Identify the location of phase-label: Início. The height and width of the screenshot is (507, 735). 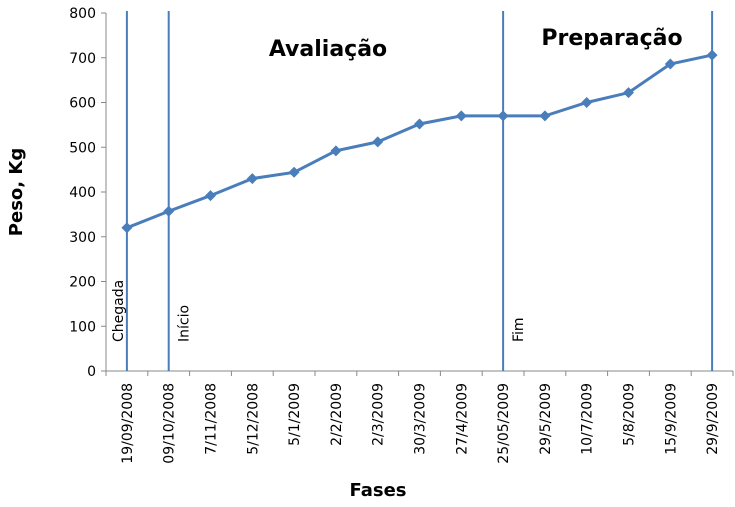
(185, 323).